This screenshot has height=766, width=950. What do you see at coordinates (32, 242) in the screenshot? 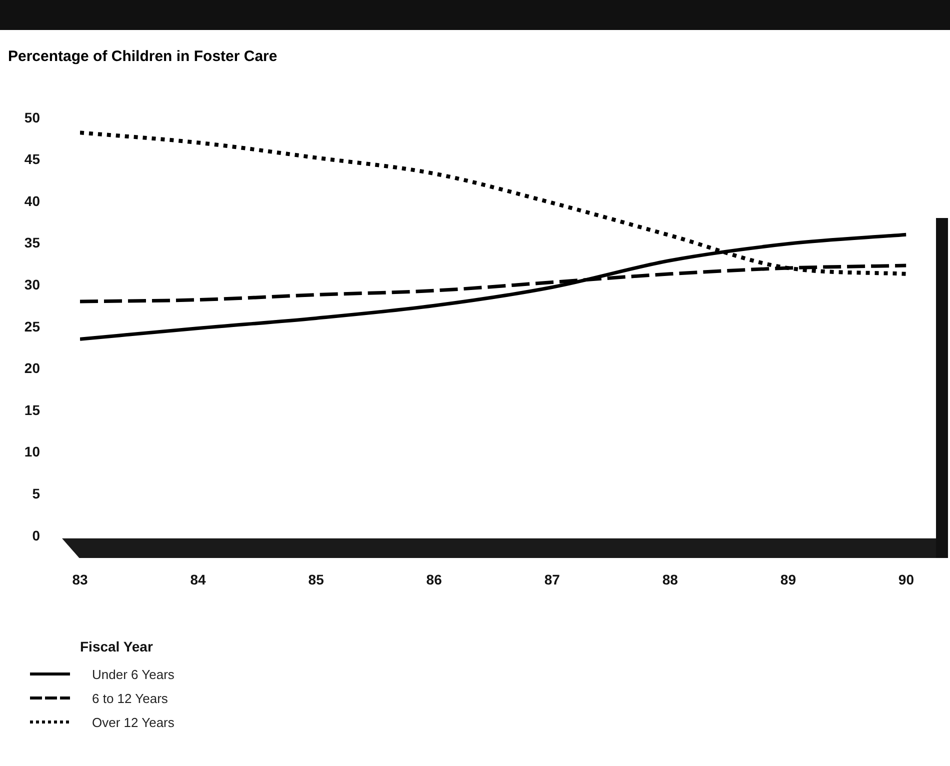
I see `y-tick-label: 35` at bounding box center [32, 242].